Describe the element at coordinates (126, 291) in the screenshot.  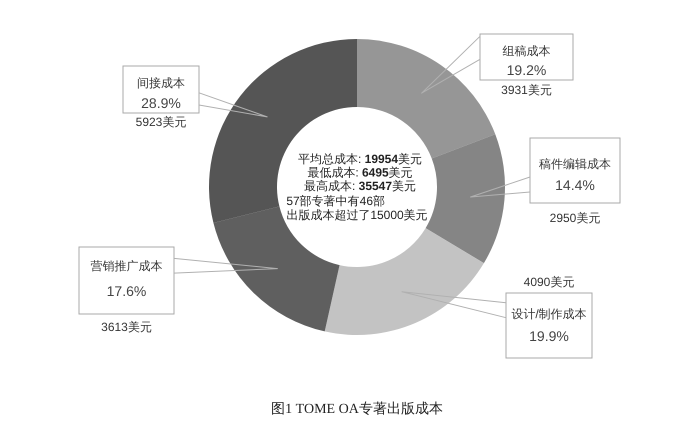
I see `data-label: 17.6%` at that location.